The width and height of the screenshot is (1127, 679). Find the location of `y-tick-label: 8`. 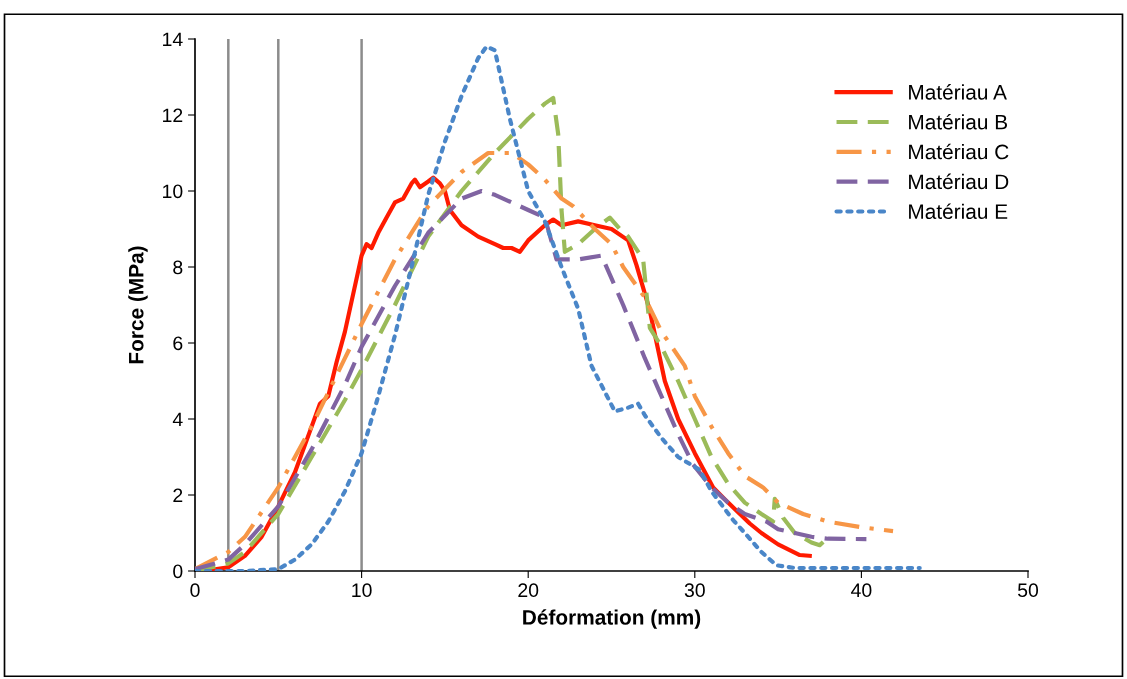

y-tick-label: 8 is located at coordinates (178, 267).